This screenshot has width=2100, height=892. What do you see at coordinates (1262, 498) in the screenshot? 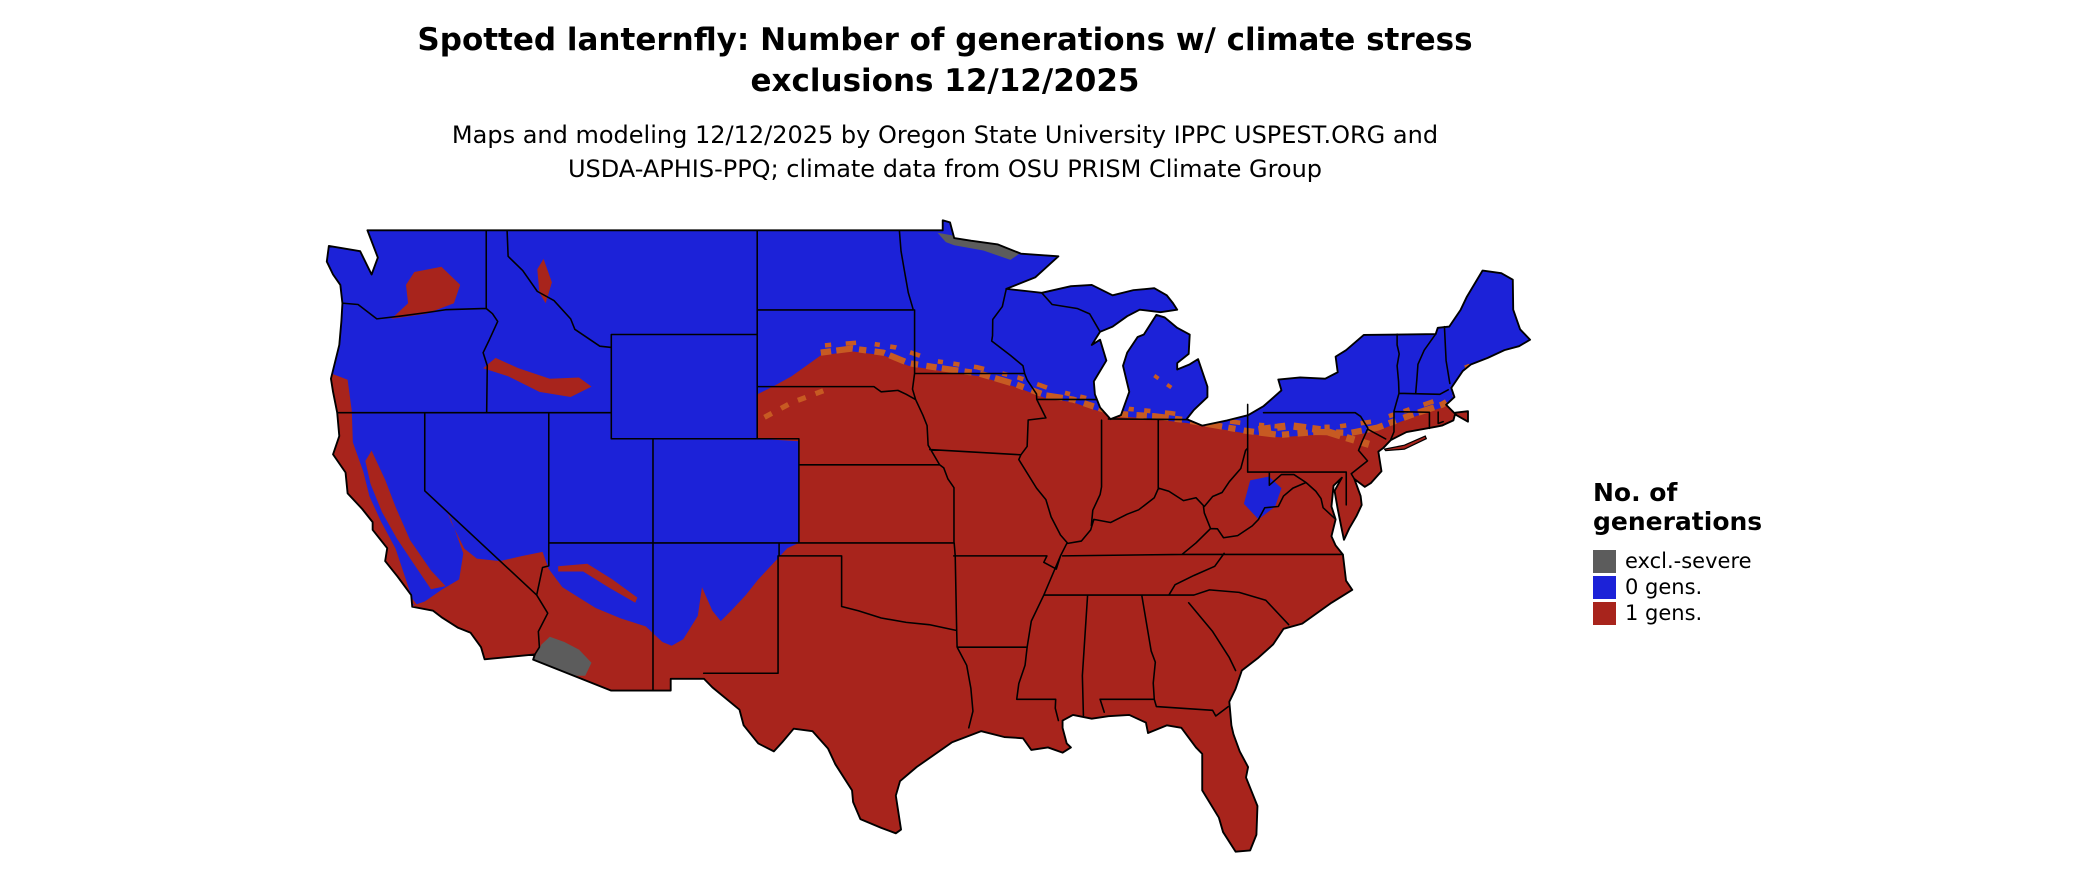
I see `zone-0-gens-appalachia-patch` at bounding box center [1262, 498].